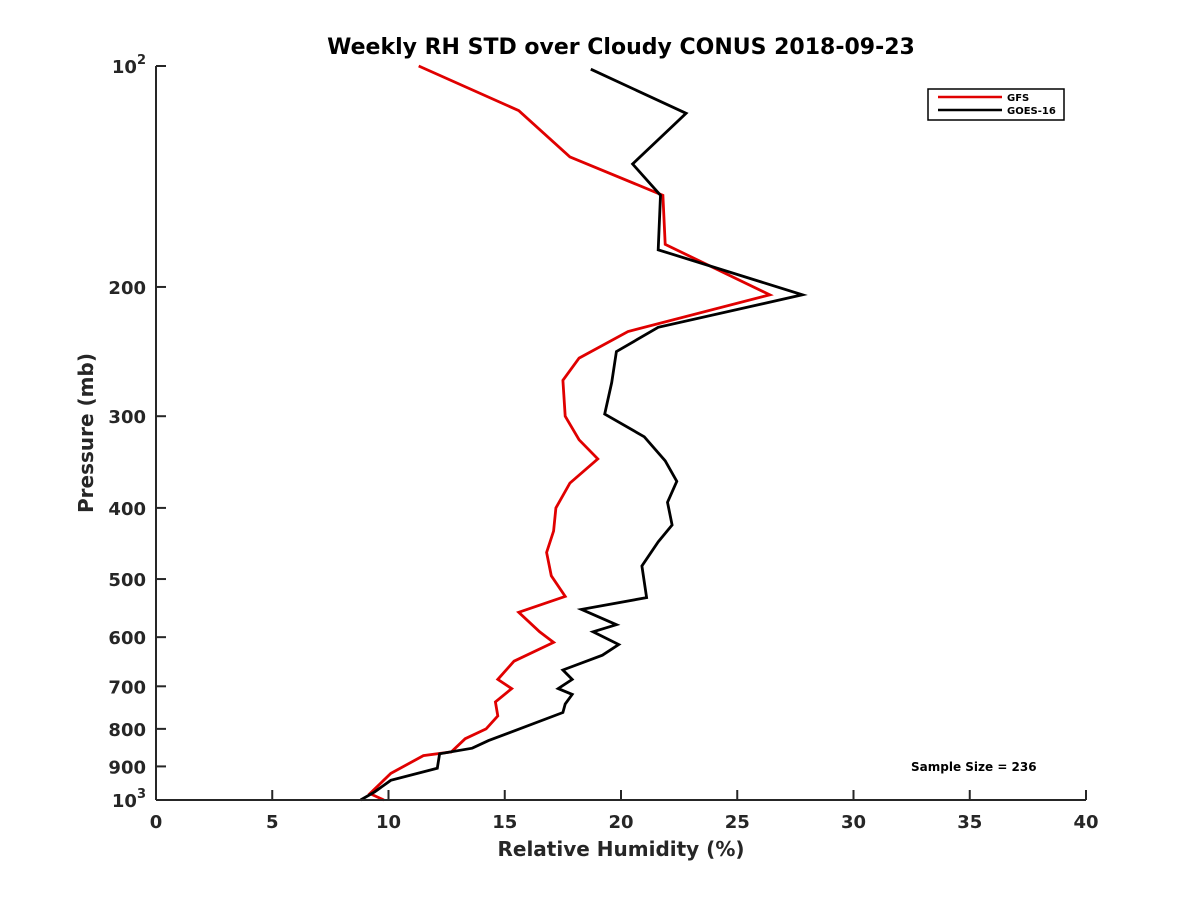  I want to click on legend-label-gfs: GFS, so click(1018, 98).